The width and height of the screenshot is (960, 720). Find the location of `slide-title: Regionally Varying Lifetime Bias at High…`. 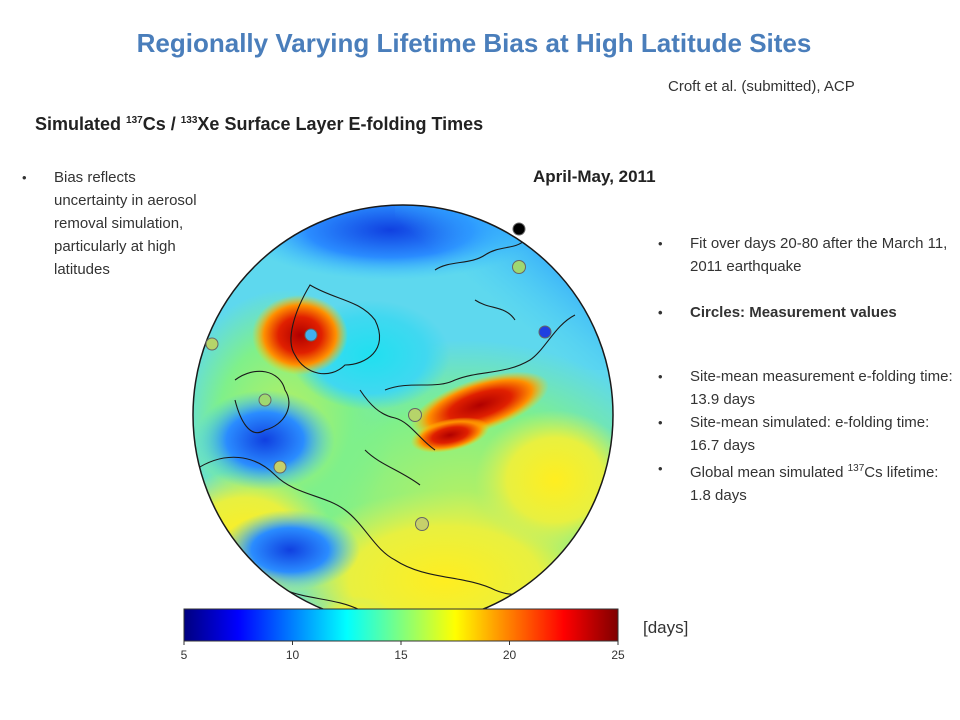

slide-title: Regionally Varying Lifetime Bias at High… is located at coordinates (474, 43).